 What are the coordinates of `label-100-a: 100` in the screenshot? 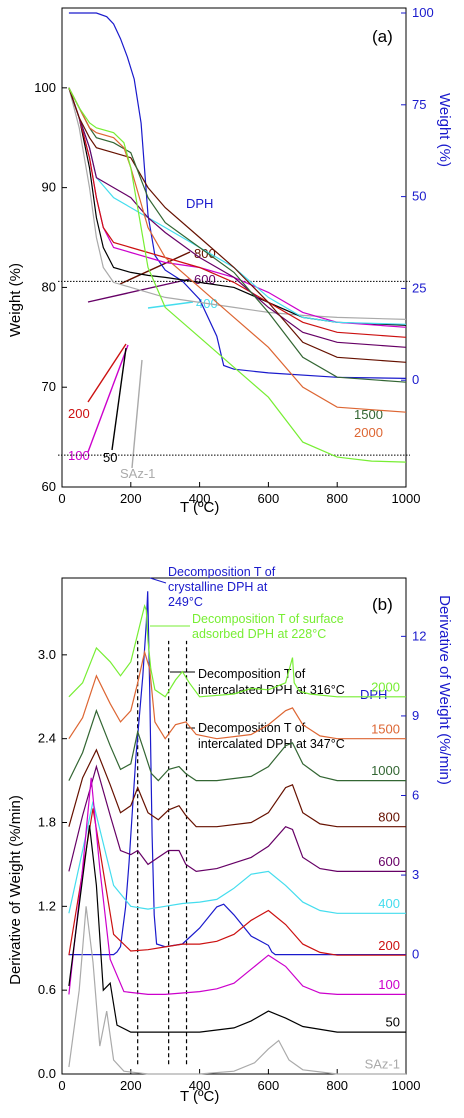 It's located at (79, 455).